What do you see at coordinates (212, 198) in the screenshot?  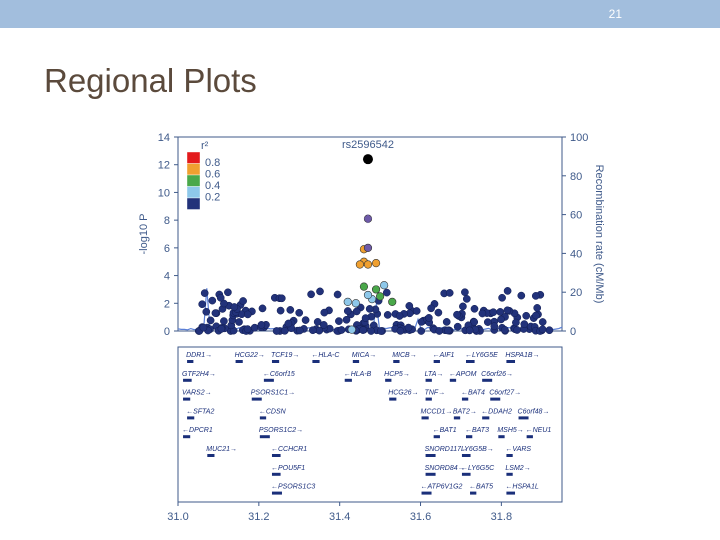 I see `legend-label: 0.2` at bounding box center [212, 198].